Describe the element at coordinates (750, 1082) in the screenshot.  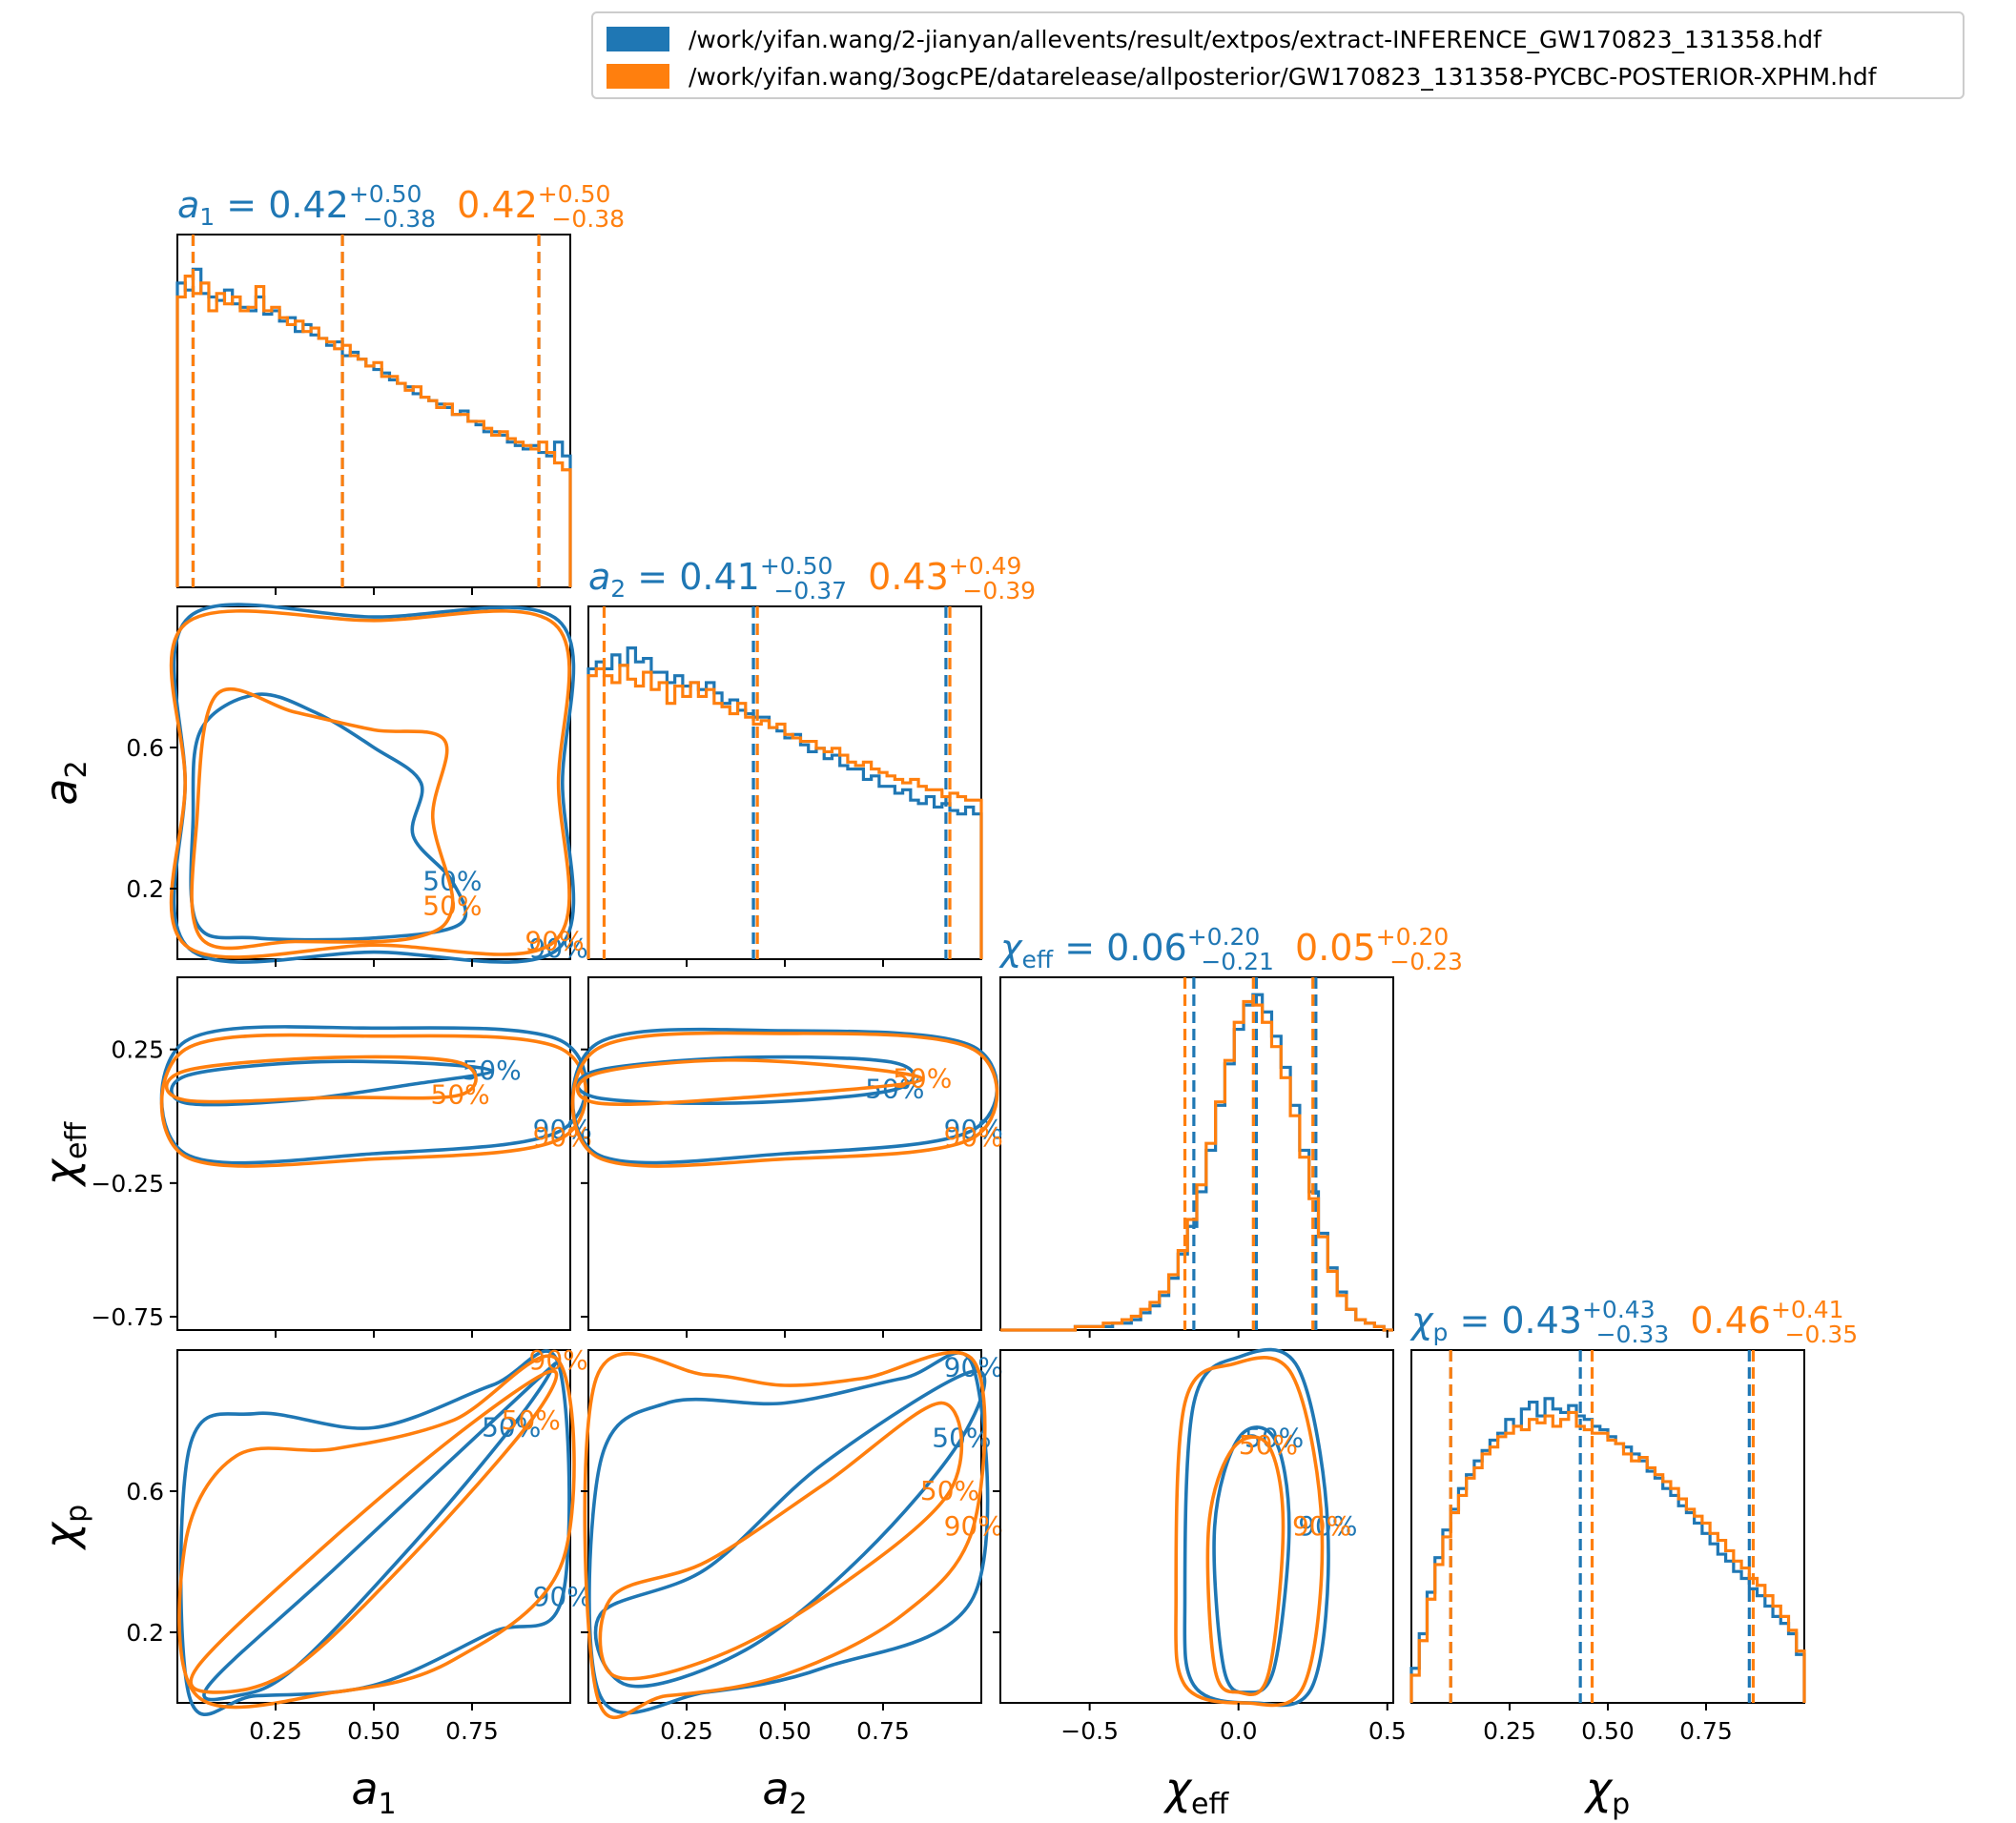
I see `contour-a2-chi_eff-series-2-50pct` at that location.